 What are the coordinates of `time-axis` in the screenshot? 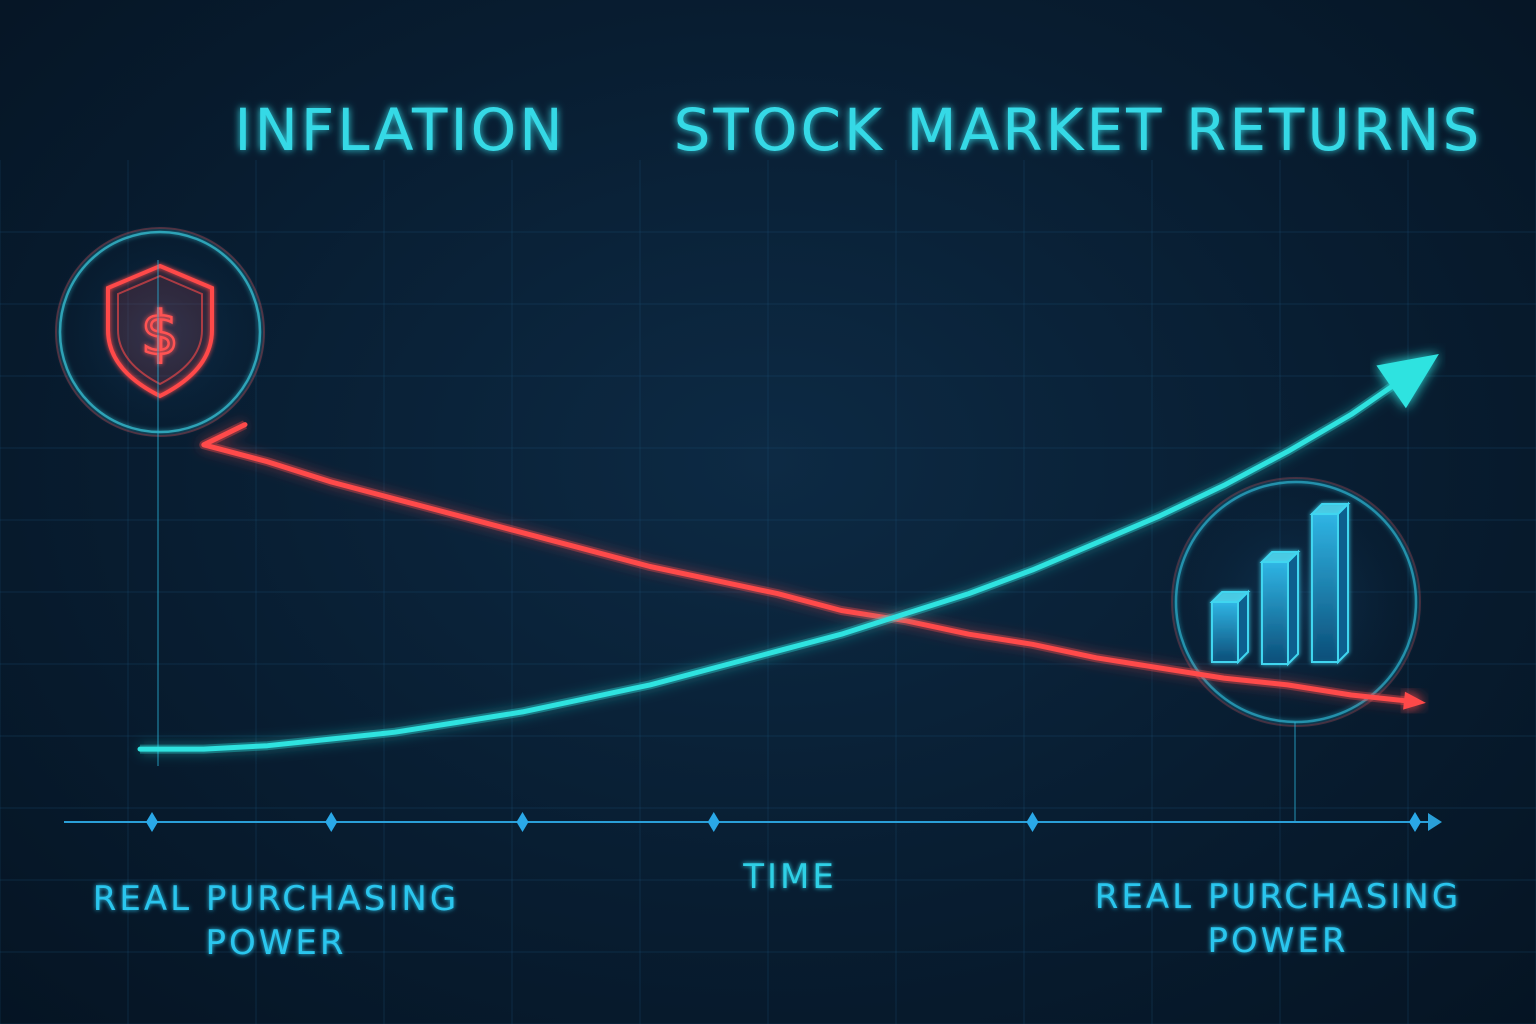 It's located at (753, 822).